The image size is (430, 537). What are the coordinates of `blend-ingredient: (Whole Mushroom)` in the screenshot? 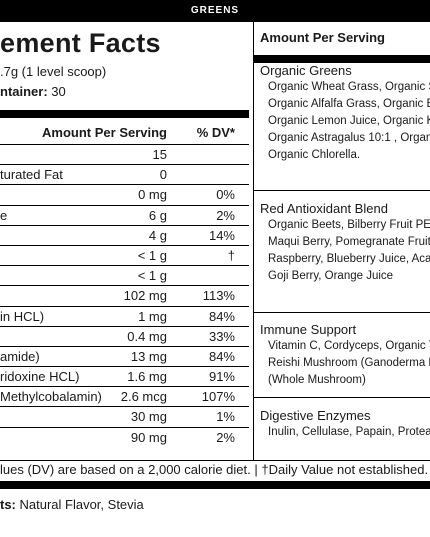 It's located at (317, 380).